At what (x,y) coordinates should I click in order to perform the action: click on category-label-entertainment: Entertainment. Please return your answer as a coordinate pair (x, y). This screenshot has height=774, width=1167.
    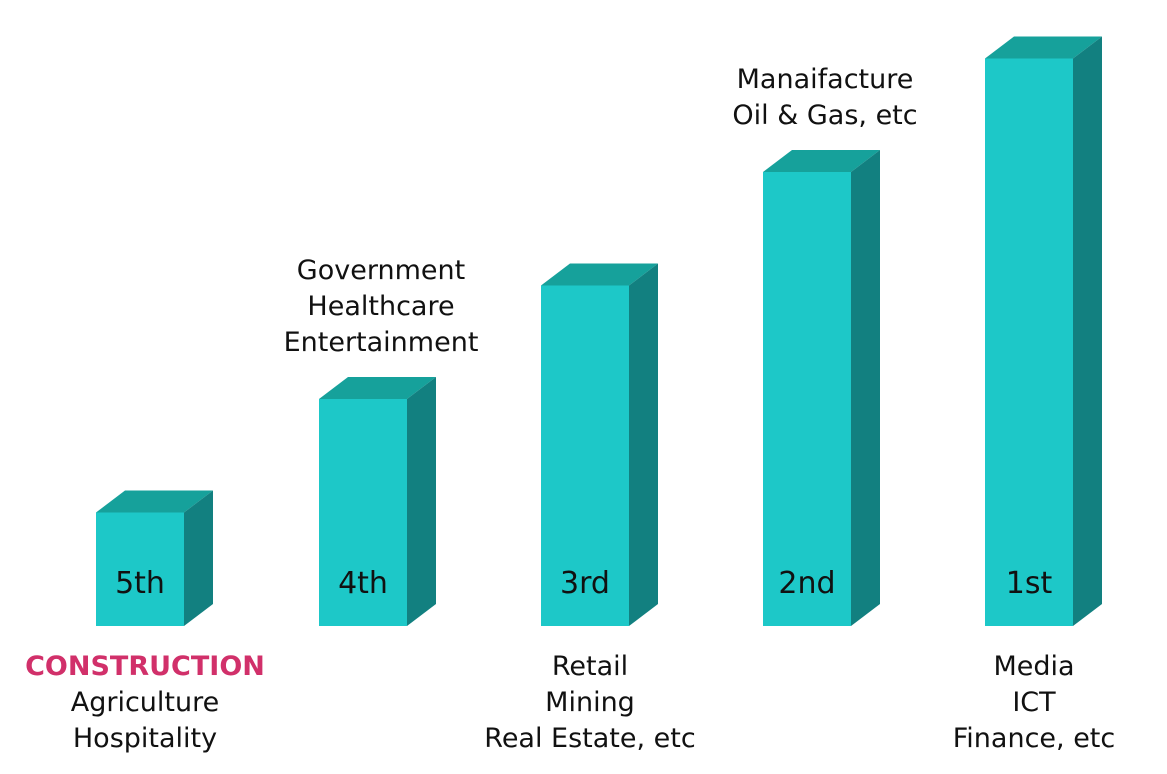
    Looking at the image, I should click on (381, 342).